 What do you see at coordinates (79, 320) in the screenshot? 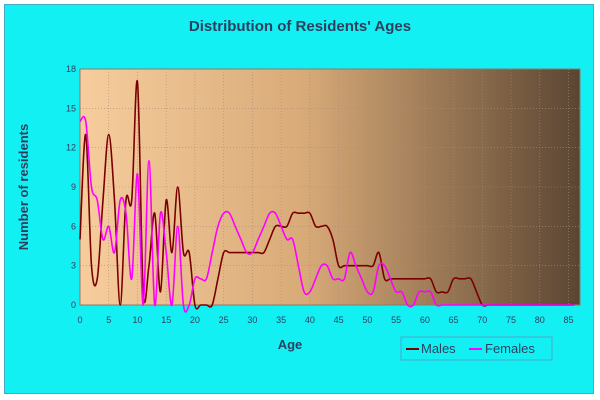
I see `x-tick-label: 0` at bounding box center [79, 320].